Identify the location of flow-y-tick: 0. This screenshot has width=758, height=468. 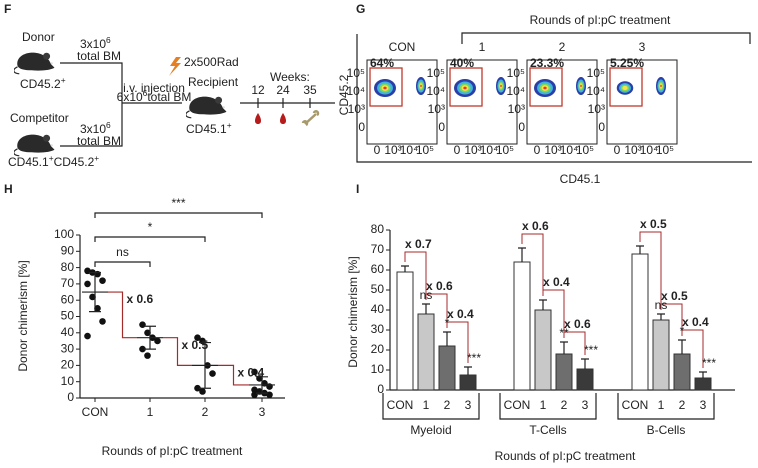
(601, 127).